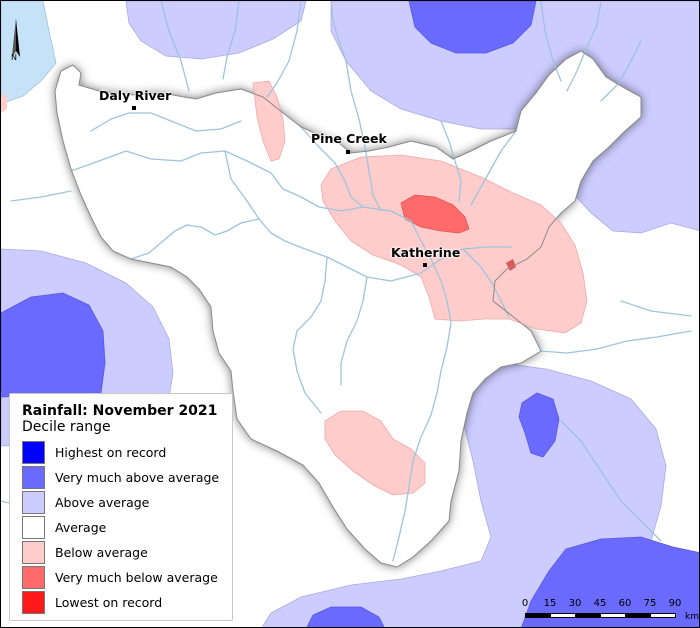 The width and height of the screenshot is (700, 628). I want to click on place-label-katherine: Katherine, so click(426, 252).